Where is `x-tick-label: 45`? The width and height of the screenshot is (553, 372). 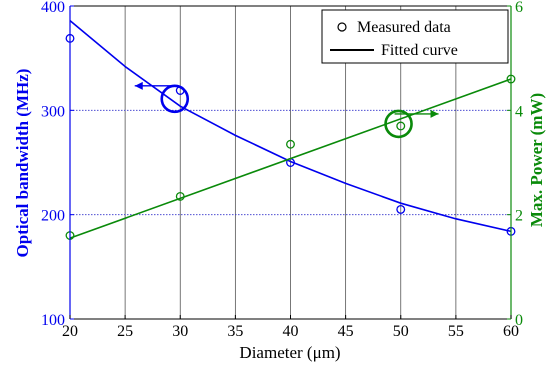
x-tick-label: 45 is located at coordinates (346, 331).